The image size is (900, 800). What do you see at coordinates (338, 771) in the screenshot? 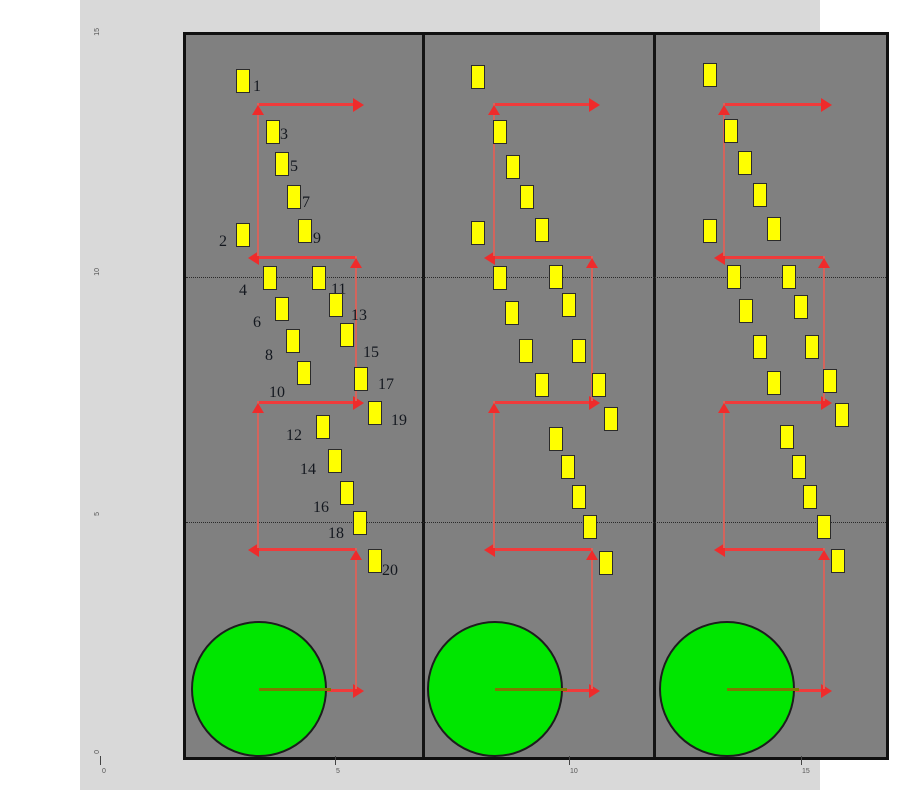
I see `x-tick-label-5: 5` at bounding box center [338, 771].